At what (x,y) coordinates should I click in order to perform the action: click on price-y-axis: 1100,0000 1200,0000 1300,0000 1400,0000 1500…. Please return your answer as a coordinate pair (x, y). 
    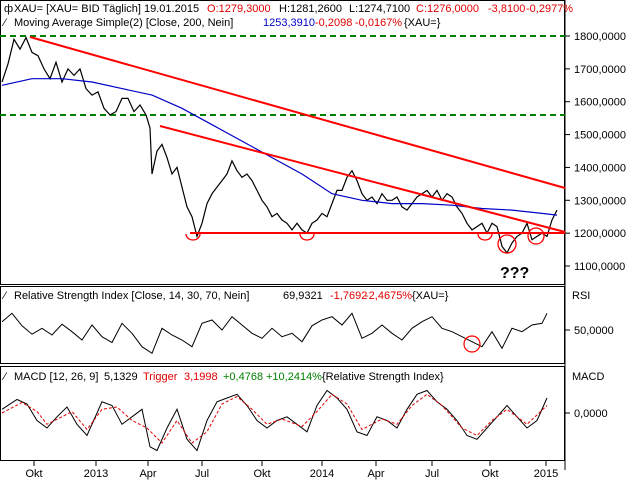
    Looking at the image, I should click on (595, 152).